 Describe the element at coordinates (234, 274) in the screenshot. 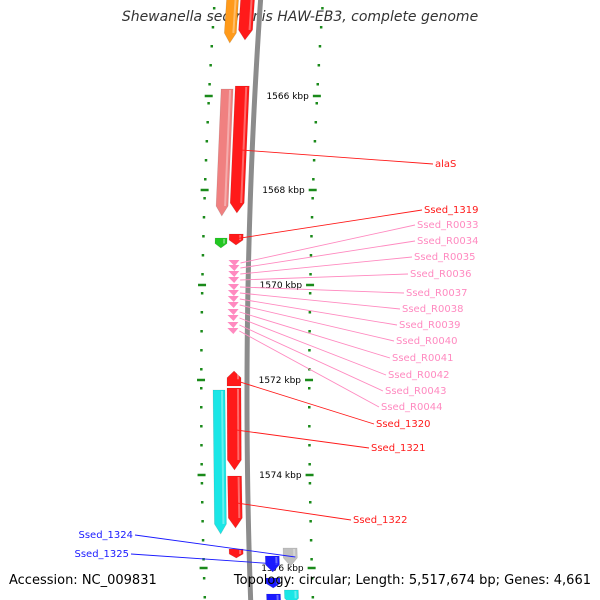

I see `rna-arrow-ssed-r0035` at that location.